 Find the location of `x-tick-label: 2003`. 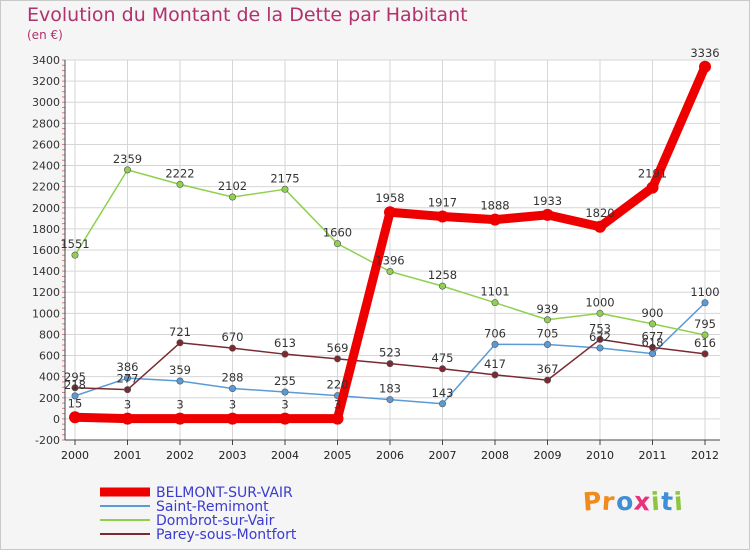

x-tick-label: 2003 is located at coordinates (233, 455).